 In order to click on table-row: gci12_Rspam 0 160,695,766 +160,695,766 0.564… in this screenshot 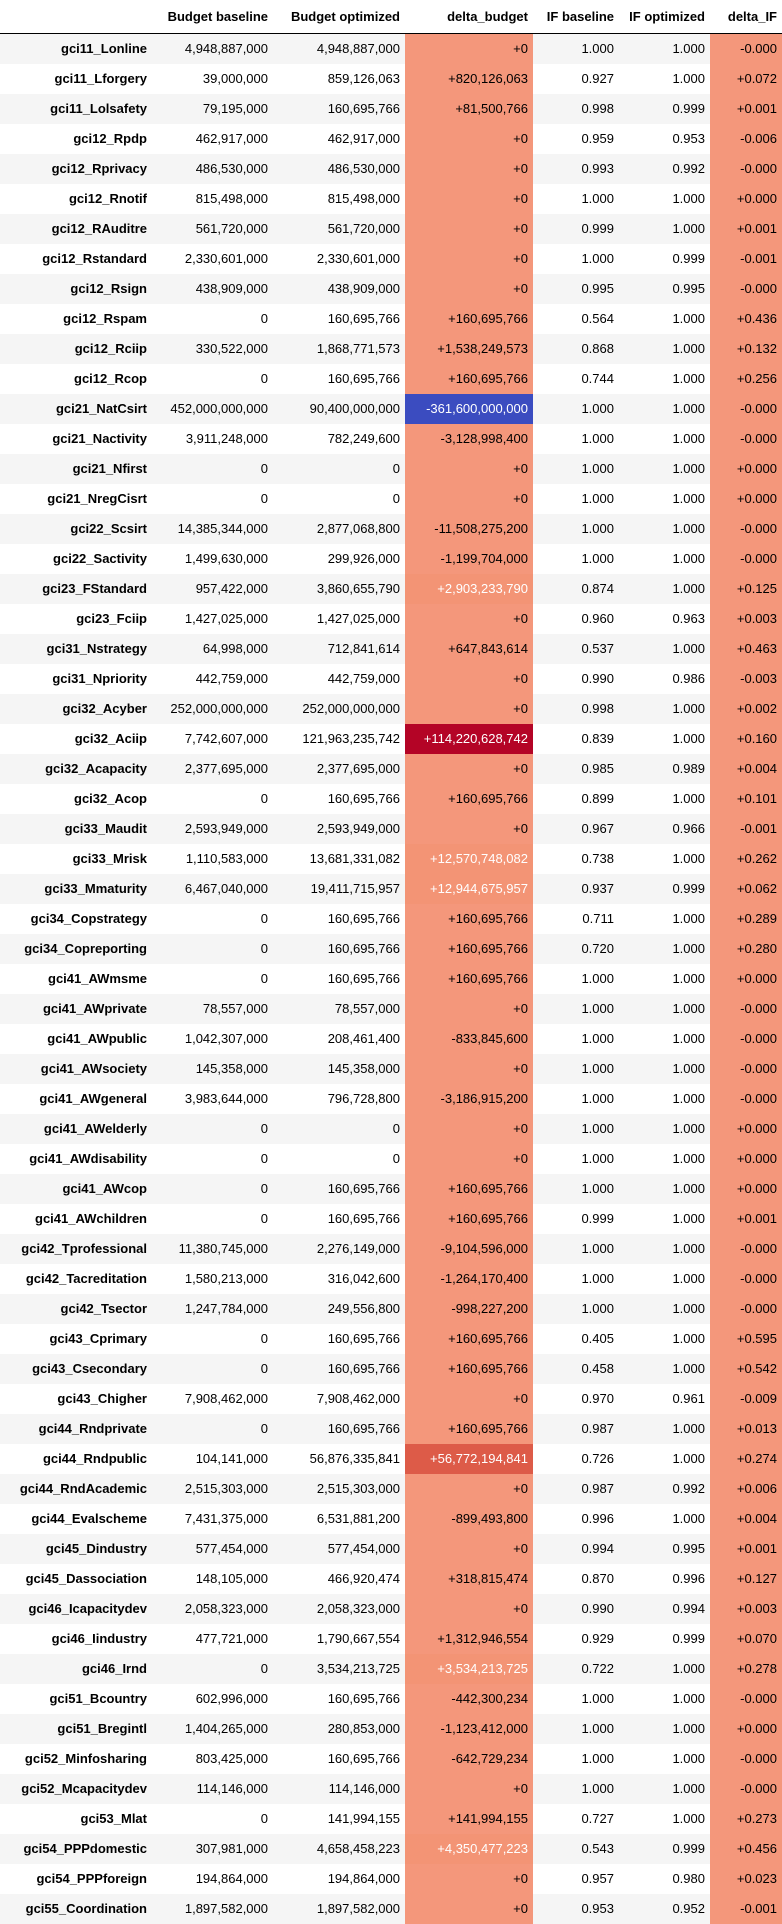, I will do `click(391, 318)`.